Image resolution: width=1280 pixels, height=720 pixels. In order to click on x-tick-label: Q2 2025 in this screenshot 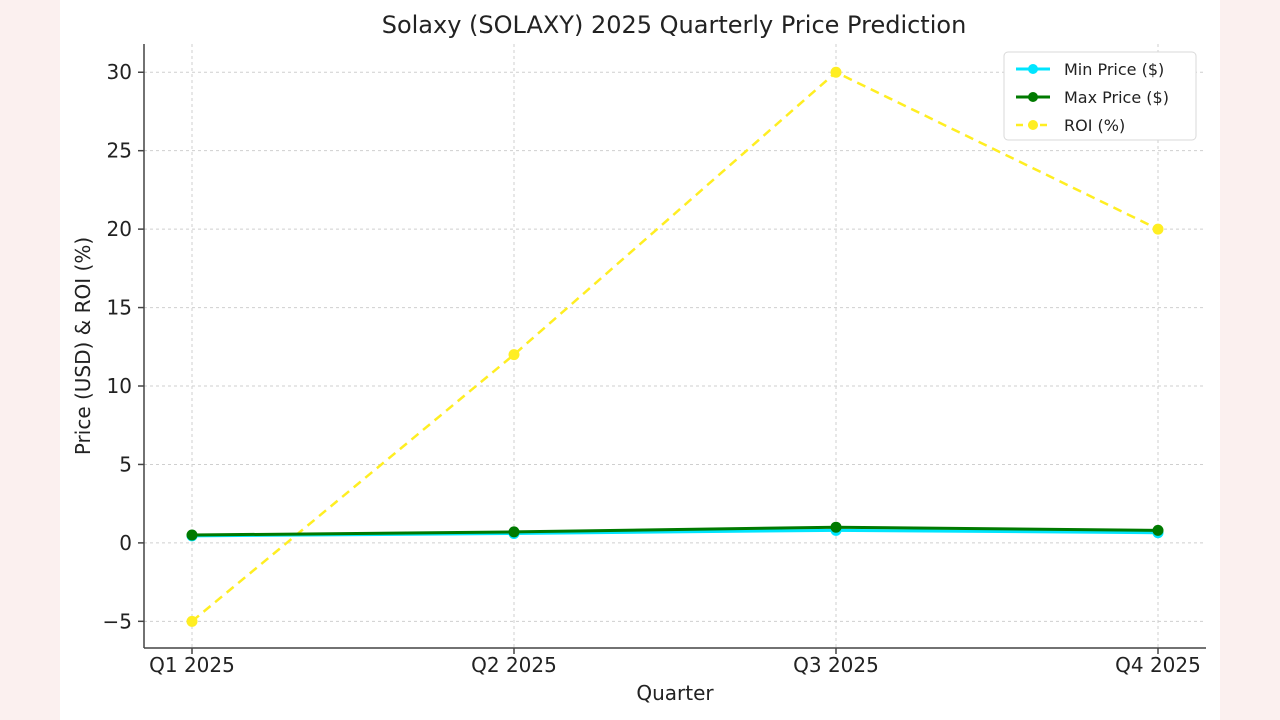, I will do `click(514, 665)`.